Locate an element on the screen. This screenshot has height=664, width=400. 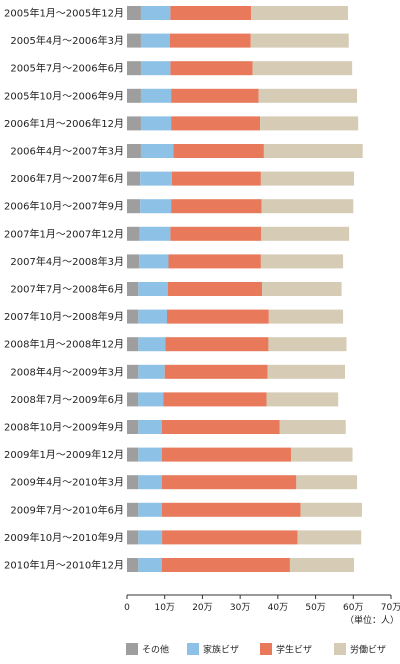
category-label: 2006年4月～2007年3月 is located at coordinates (67, 151).